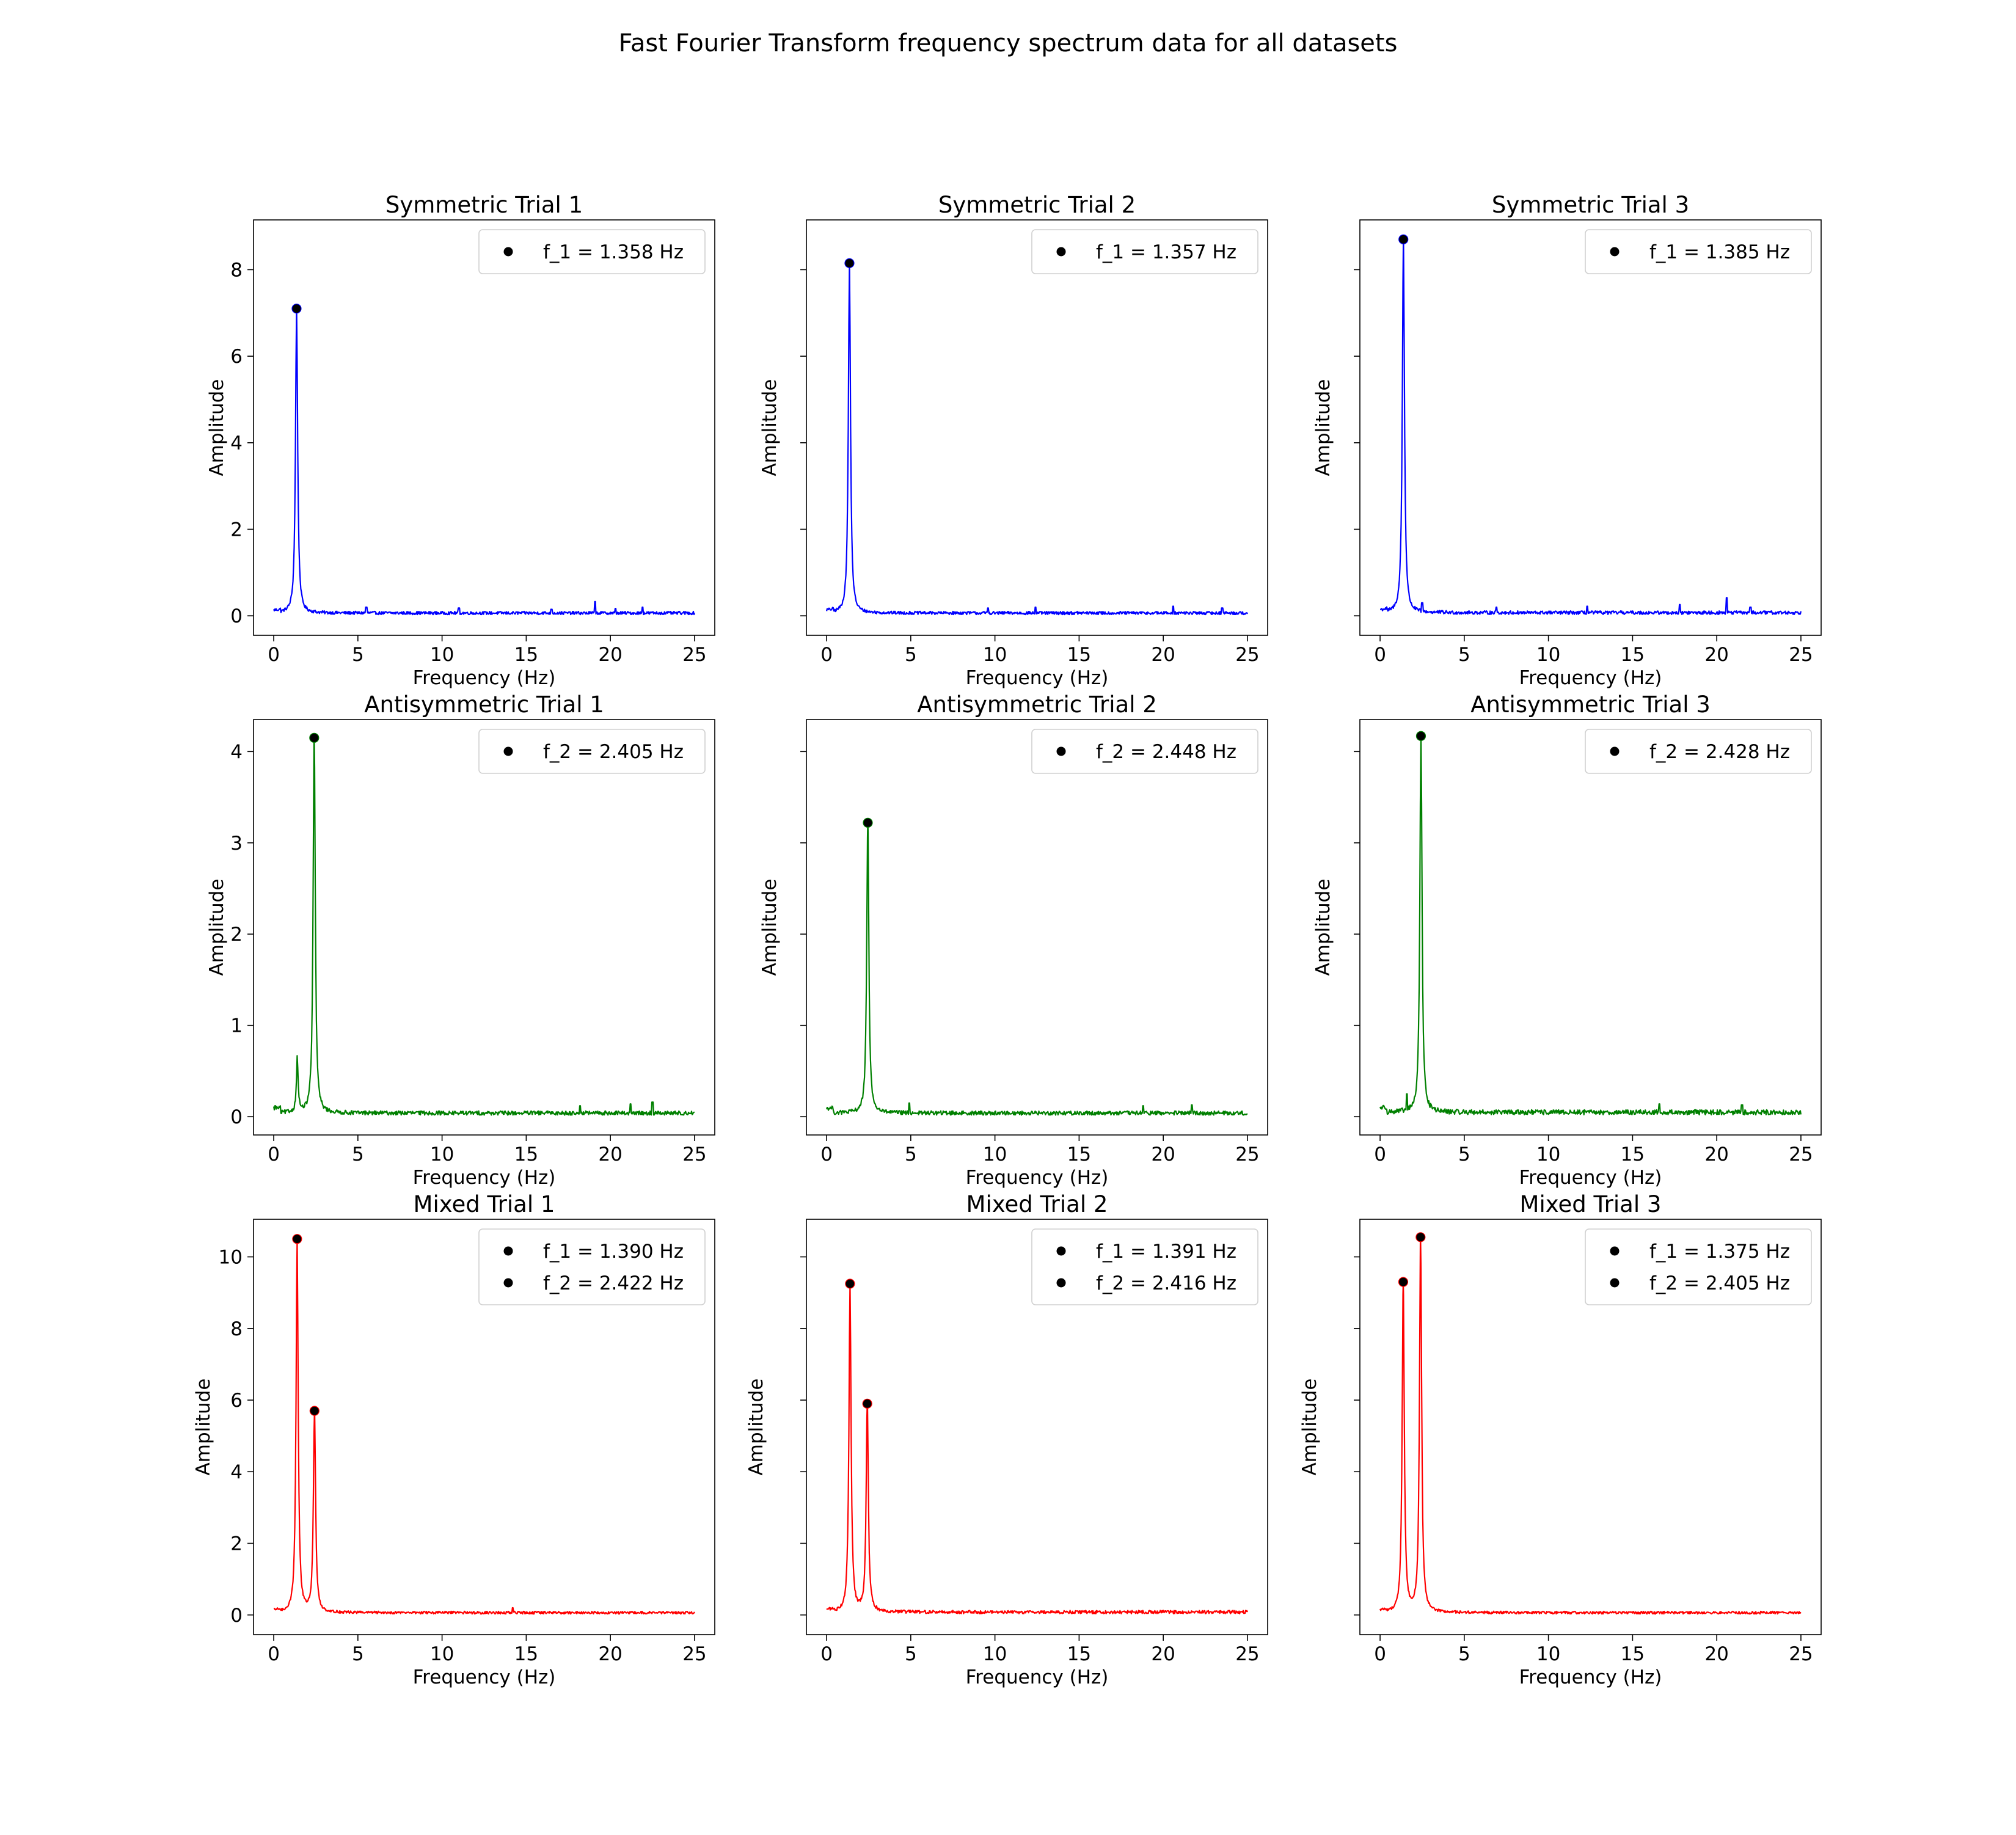 The width and height of the screenshot is (2016, 1835). What do you see at coordinates (237, 1329) in the screenshot?
I see `y-tick-label: 8` at bounding box center [237, 1329].